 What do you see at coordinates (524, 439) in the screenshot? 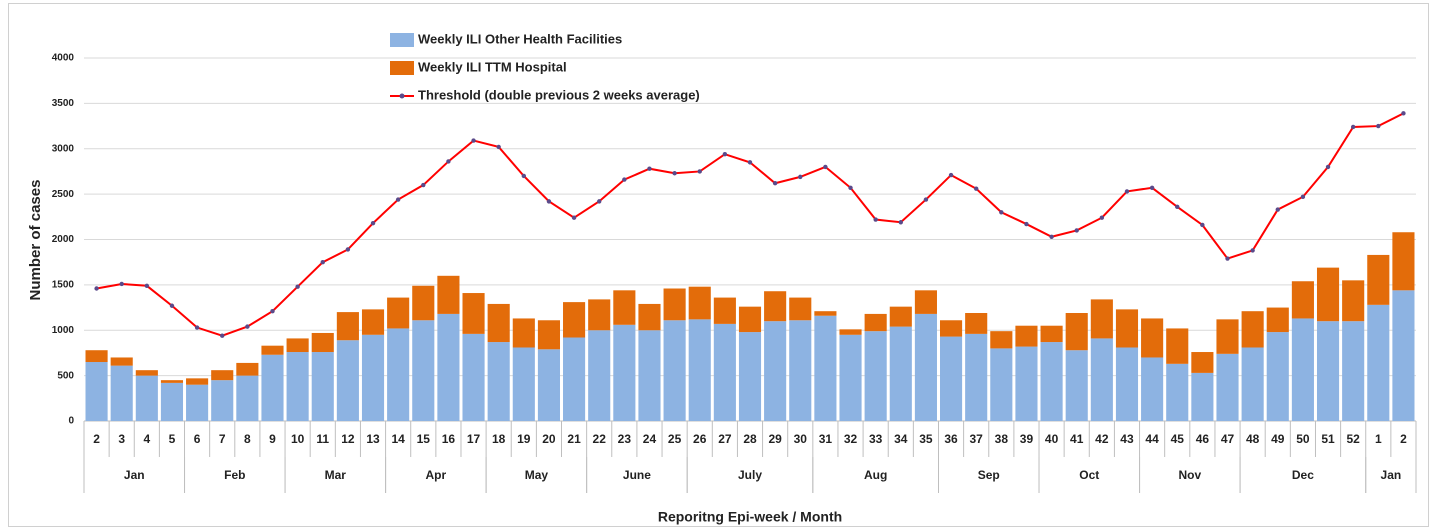
I see `x-tick-label: 19` at bounding box center [524, 439].